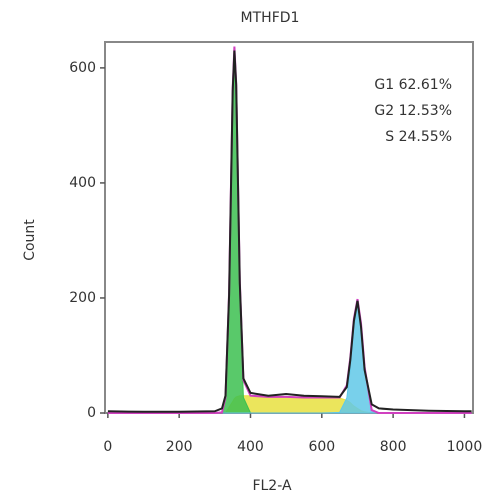  What do you see at coordinates (272, 486) in the screenshot?
I see `x-axis-label: FL2-A` at bounding box center [272, 486].